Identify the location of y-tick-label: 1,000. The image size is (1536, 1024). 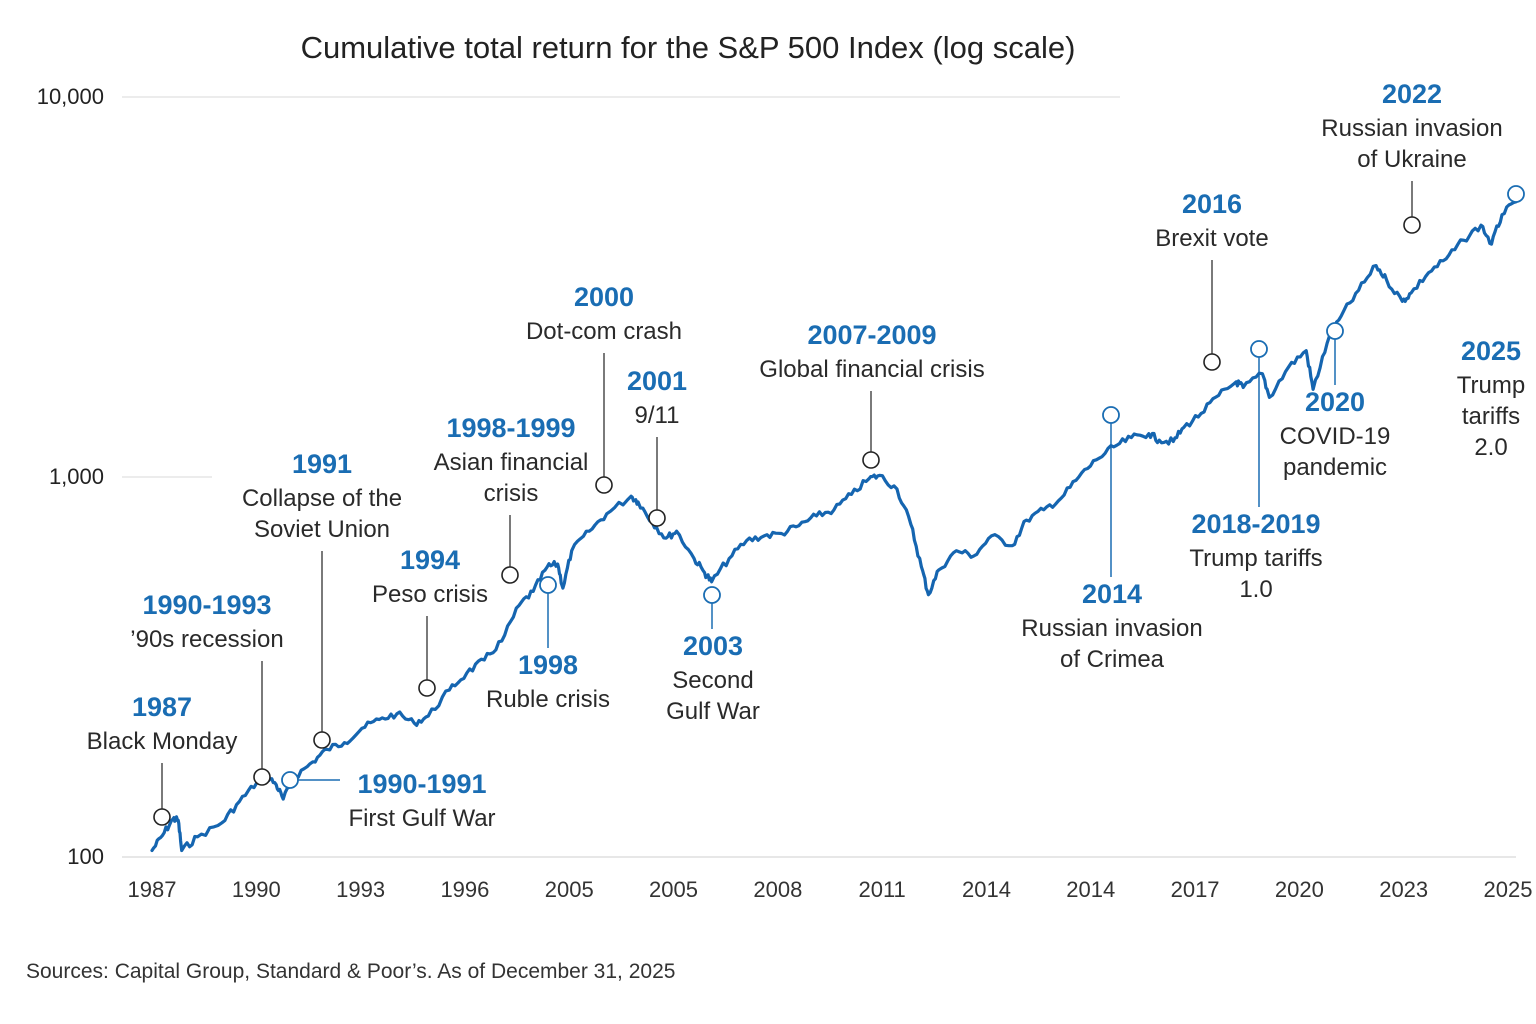
(76, 476).